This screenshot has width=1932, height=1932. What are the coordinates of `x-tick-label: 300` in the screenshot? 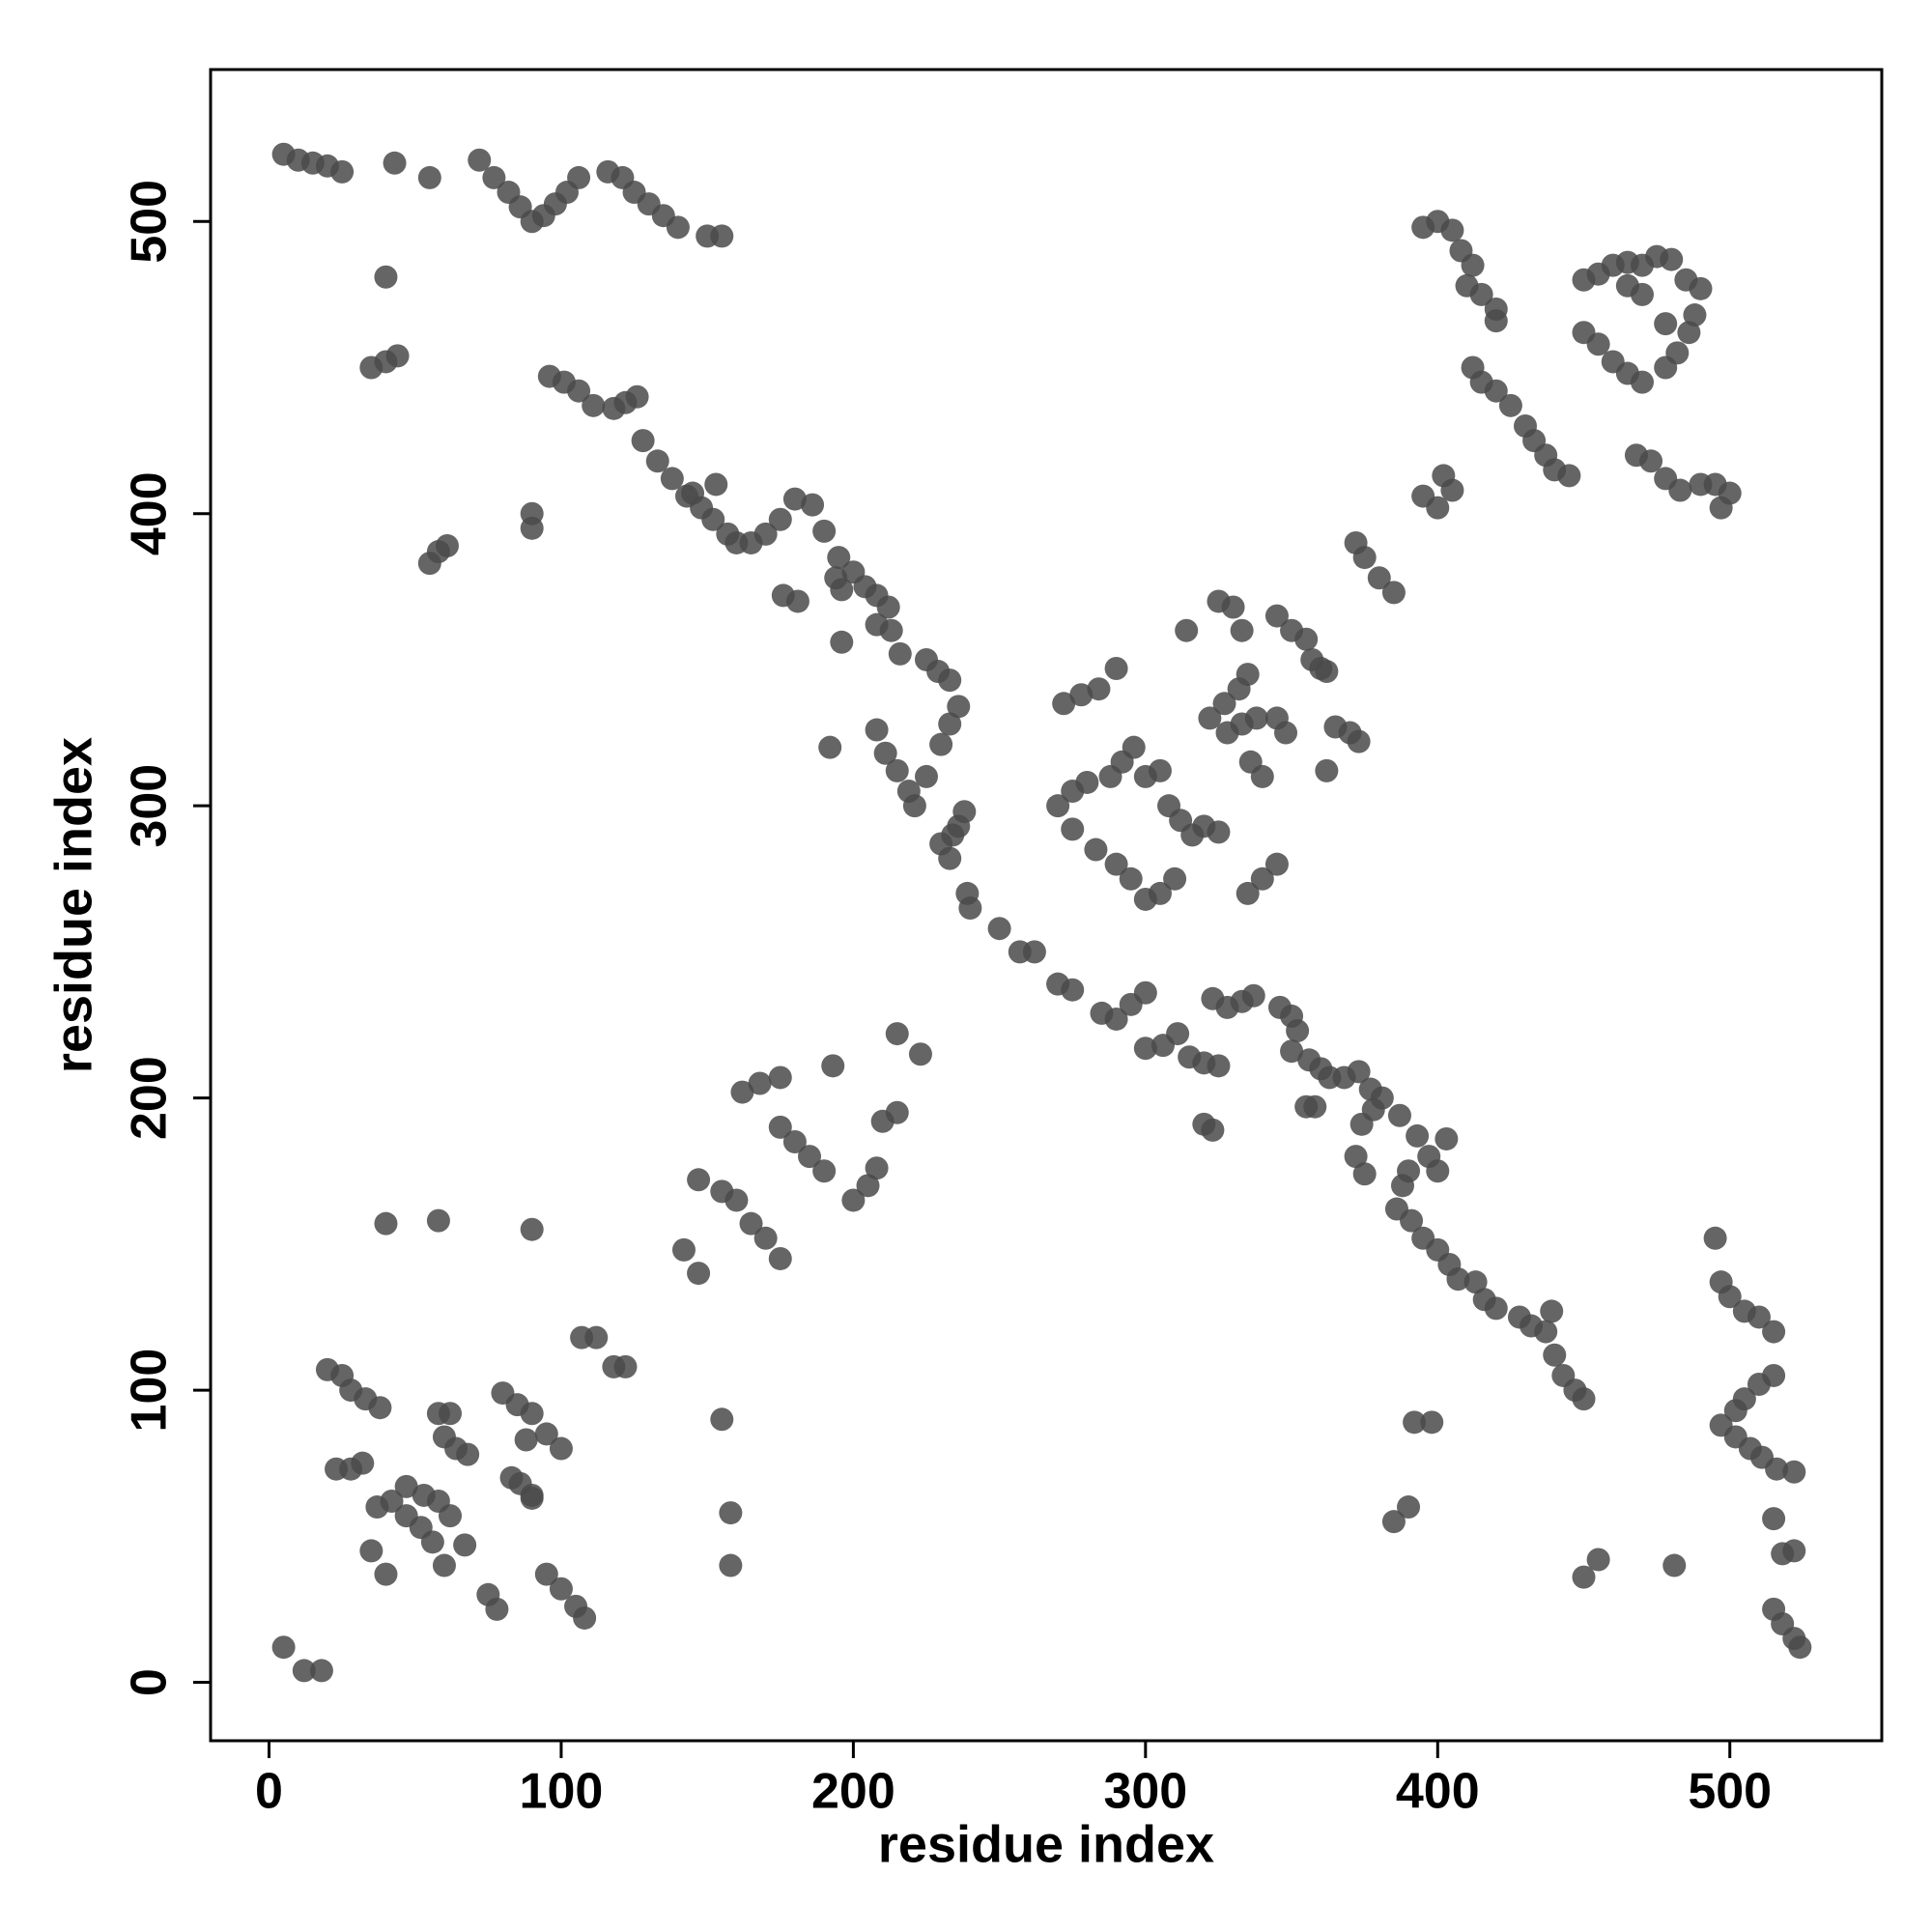 It's located at (1145, 1792).